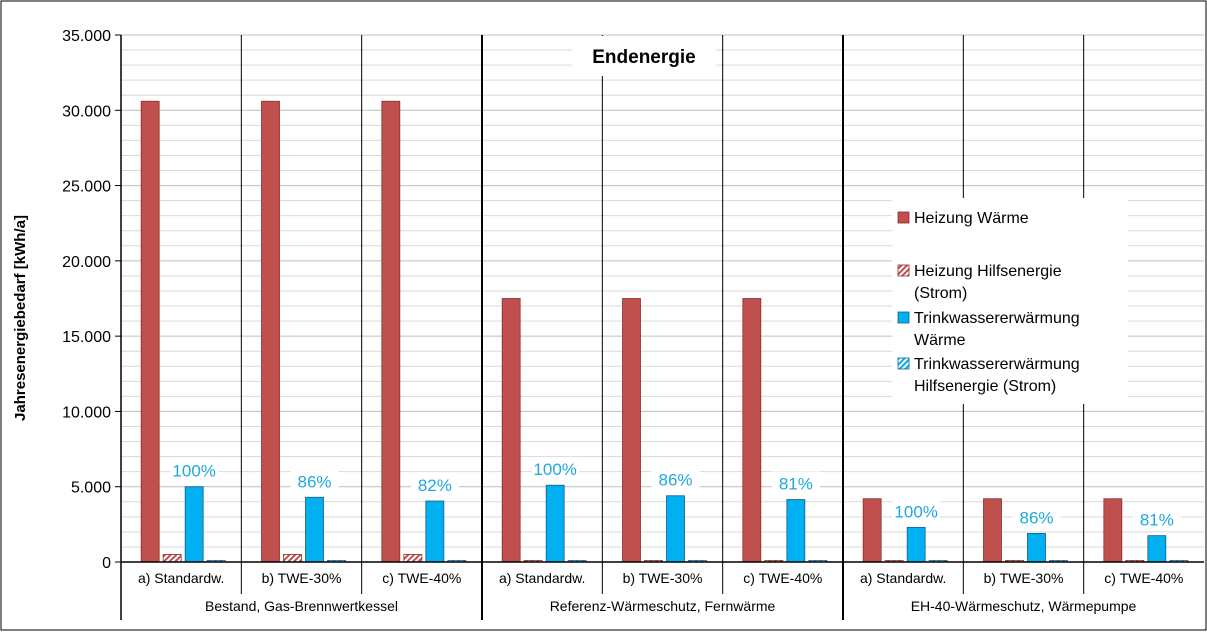 The width and height of the screenshot is (1207, 636). I want to click on legend-entry-text: (Strom), so click(940, 293).